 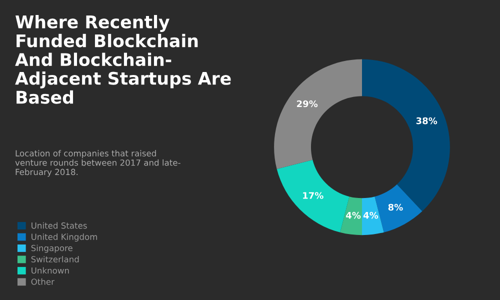 I want to click on text: Location of companies that raised venture rounds between 2017 and late- February 2018., so click(x=97, y=163).